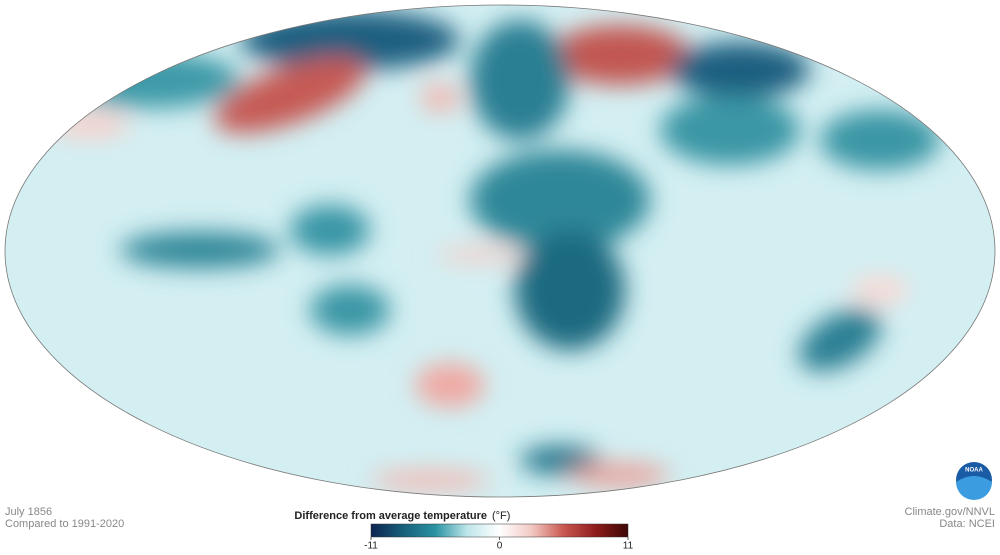 The width and height of the screenshot is (1000, 555). Describe the element at coordinates (500, 546) in the screenshot. I see `legend-tick-label: 0` at that location.